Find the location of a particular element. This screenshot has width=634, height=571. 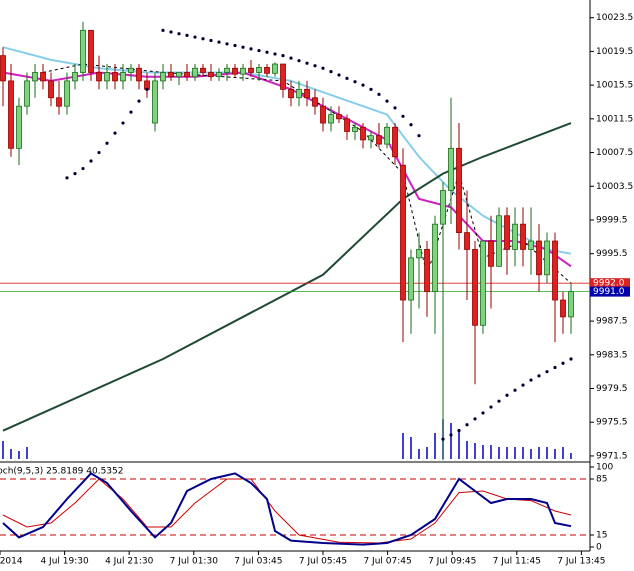

x-tick-label: 7 Jul 07:45 is located at coordinates (387, 562).